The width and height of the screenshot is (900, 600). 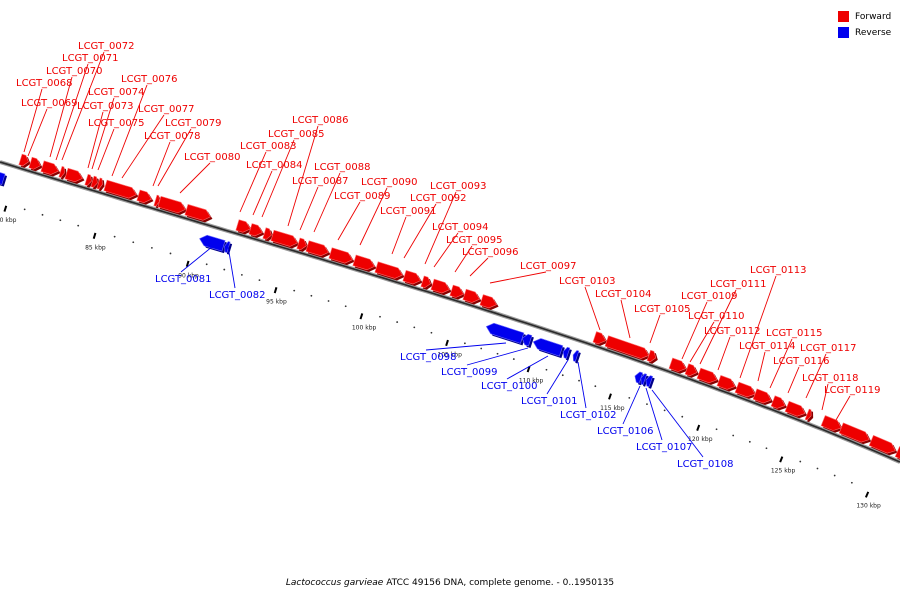 I want to click on gene-label-text: LCGT_0117, so click(x=828, y=348).